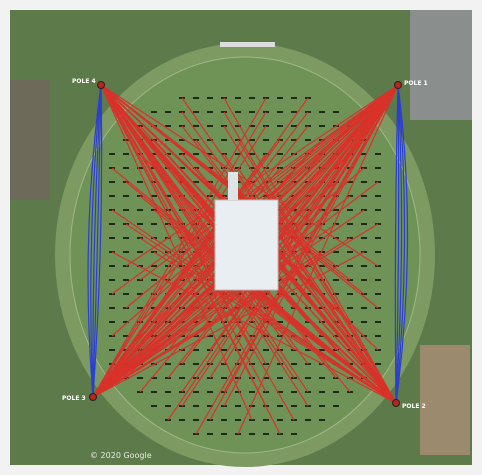 This screenshot has width=482, height=475. I want to click on pole-label: POLE 1, so click(416, 83).